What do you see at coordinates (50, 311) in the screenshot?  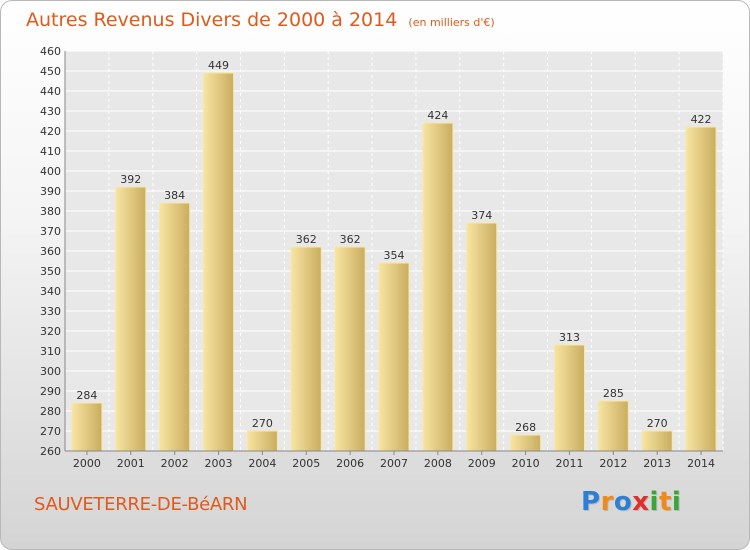 I see `y-tick-label: 330` at bounding box center [50, 311].